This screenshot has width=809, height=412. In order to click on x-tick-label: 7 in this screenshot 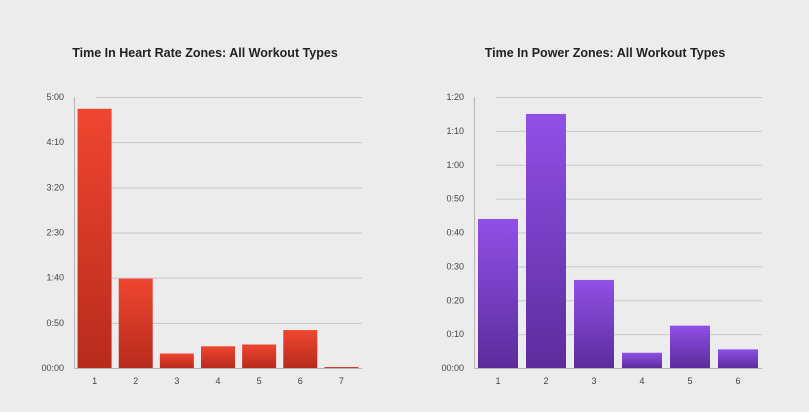, I will do `click(341, 381)`.